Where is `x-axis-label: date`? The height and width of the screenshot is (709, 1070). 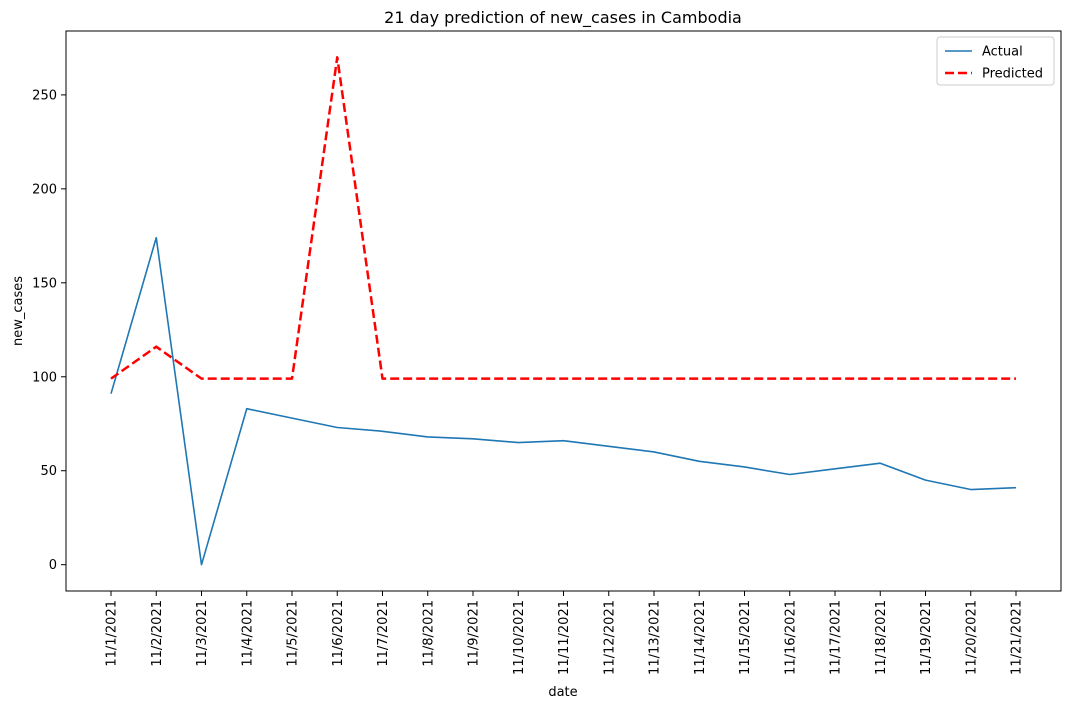
x-axis-label: date is located at coordinates (562, 692).